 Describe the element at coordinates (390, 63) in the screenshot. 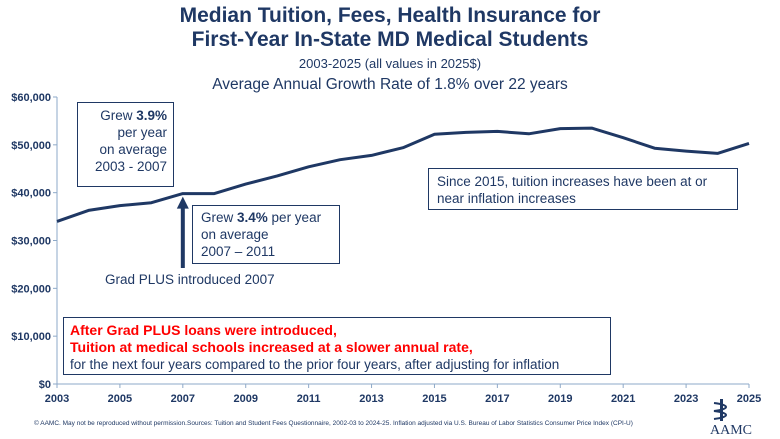

I see `chart-subtitle: 2003-2025 (all values in 2025$)` at that location.